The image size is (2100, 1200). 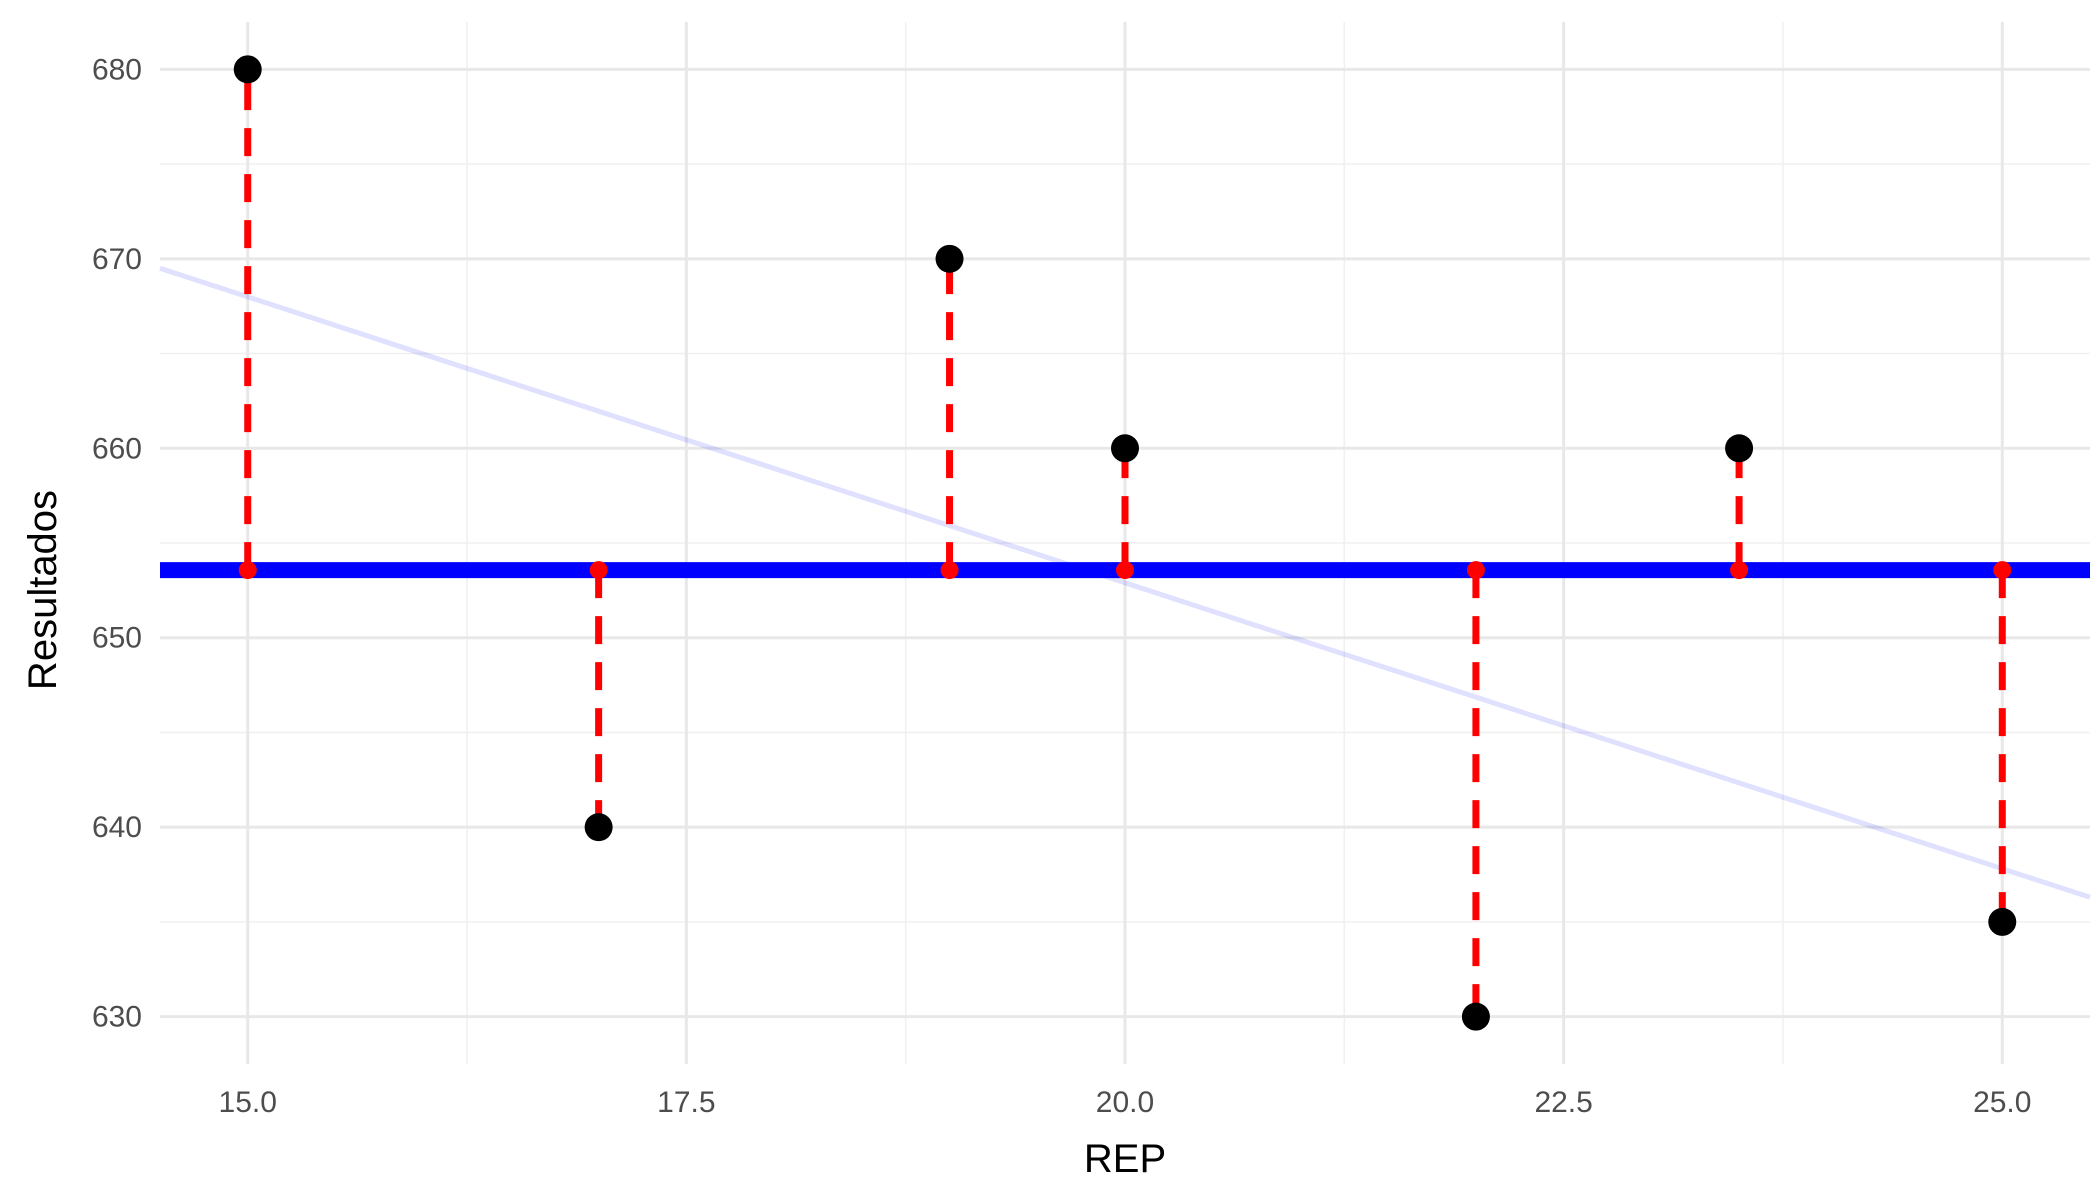 I want to click on y-tick-label: 640, so click(x=117, y=827).